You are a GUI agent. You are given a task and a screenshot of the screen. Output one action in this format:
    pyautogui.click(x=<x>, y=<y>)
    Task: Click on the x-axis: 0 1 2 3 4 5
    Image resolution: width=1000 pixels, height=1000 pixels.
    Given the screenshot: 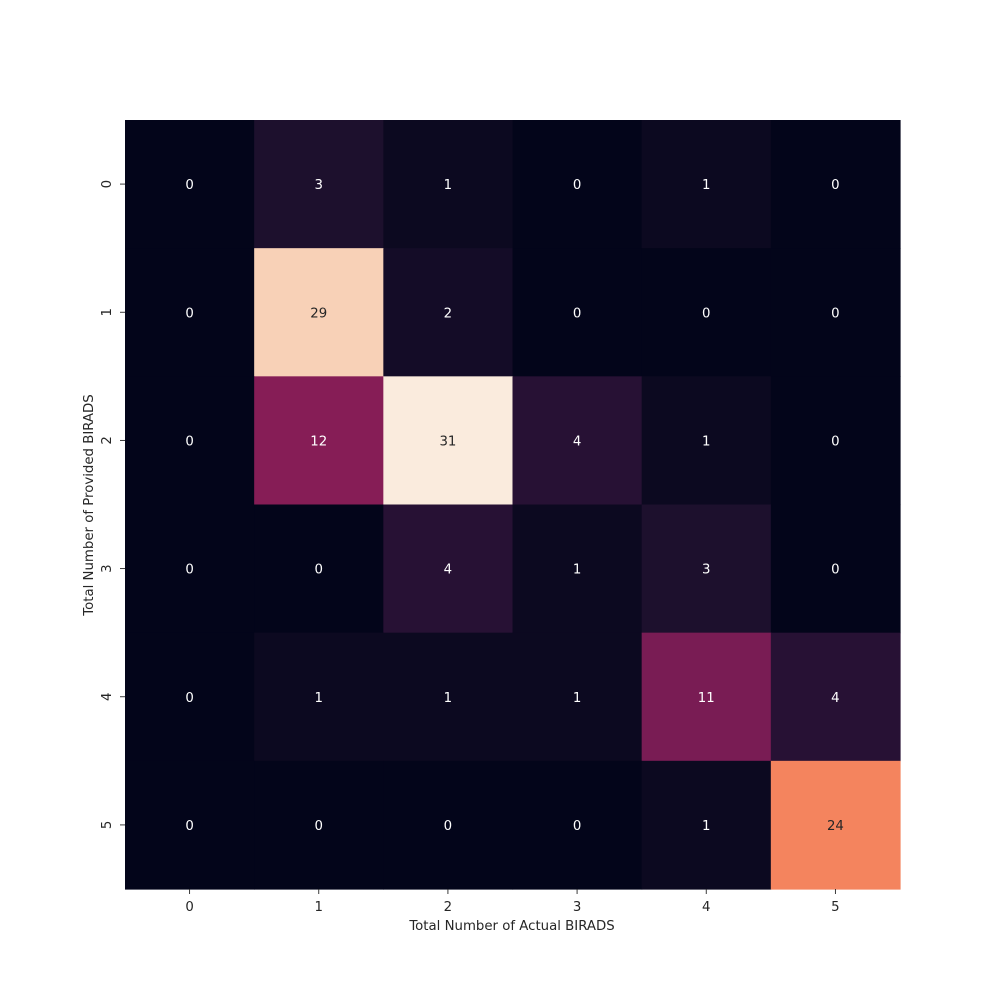 What is the action you would take?
    pyautogui.click(x=512, y=902)
    